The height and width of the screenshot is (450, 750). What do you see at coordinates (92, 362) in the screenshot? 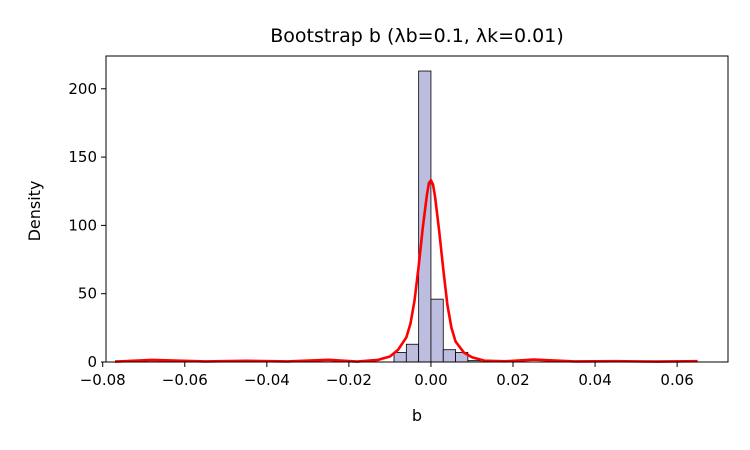
I see `y-tick-label: 0` at bounding box center [92, 362].